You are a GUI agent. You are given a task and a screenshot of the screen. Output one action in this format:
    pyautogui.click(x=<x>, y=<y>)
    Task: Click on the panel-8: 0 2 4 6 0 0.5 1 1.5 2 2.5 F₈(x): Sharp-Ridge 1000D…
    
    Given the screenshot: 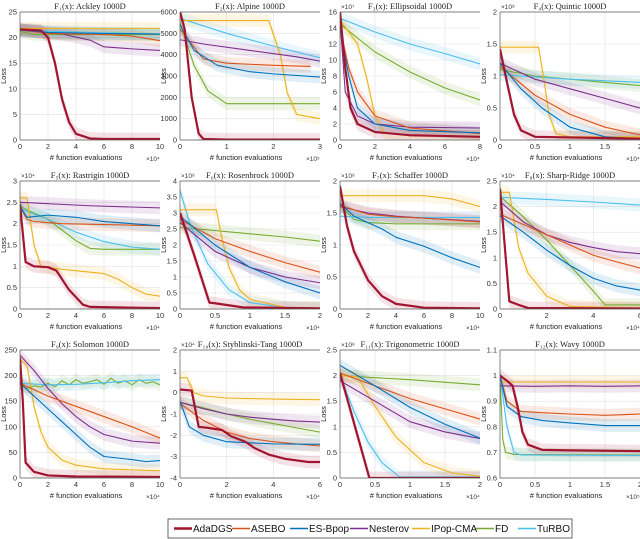 What is the action you would take?
    pyautogui.click(x=559, y=251)
    